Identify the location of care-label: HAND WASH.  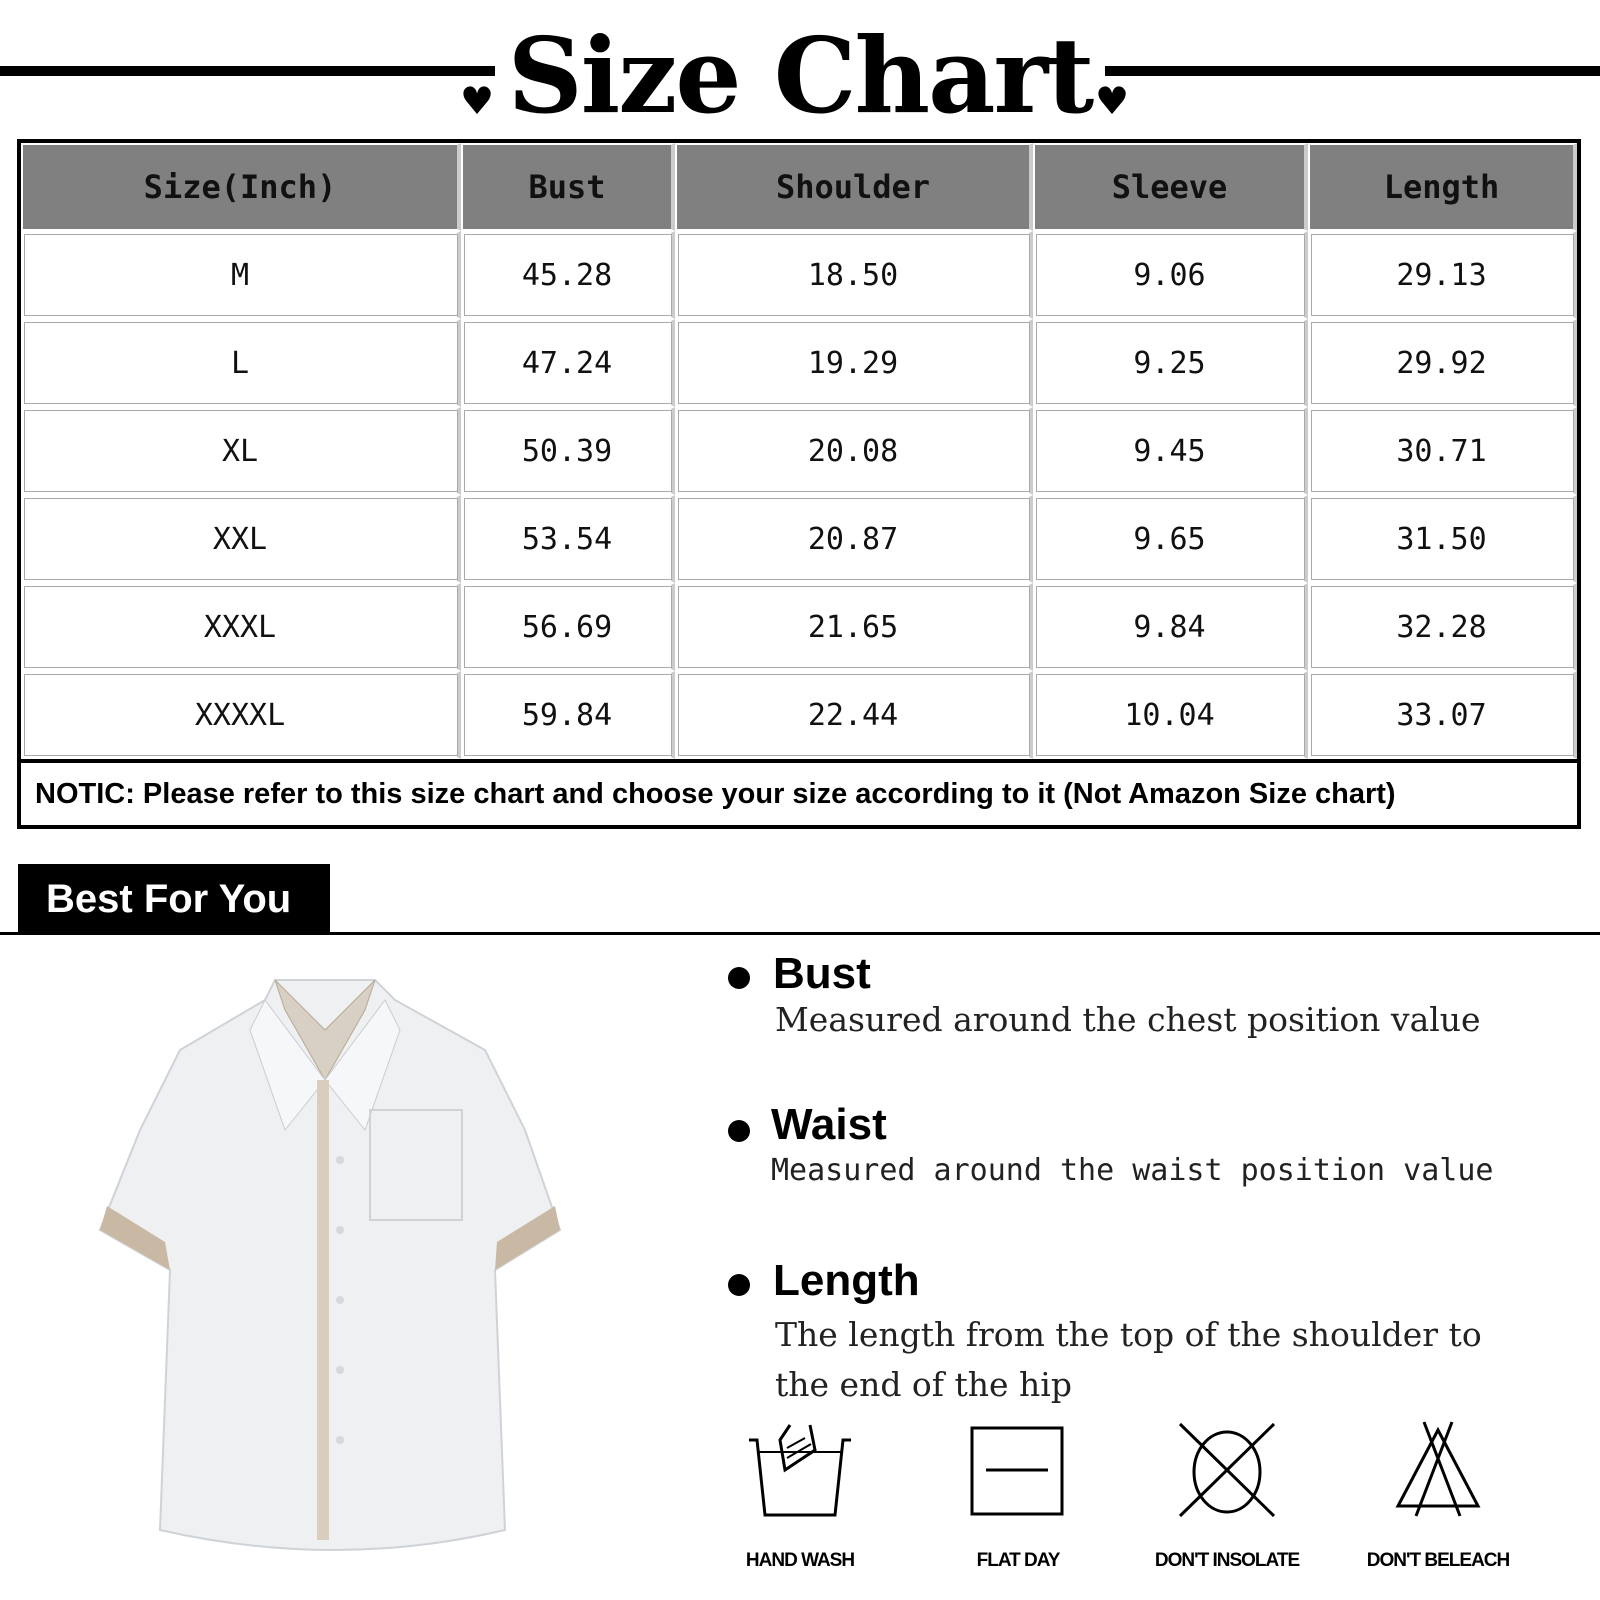
(800, 1560).